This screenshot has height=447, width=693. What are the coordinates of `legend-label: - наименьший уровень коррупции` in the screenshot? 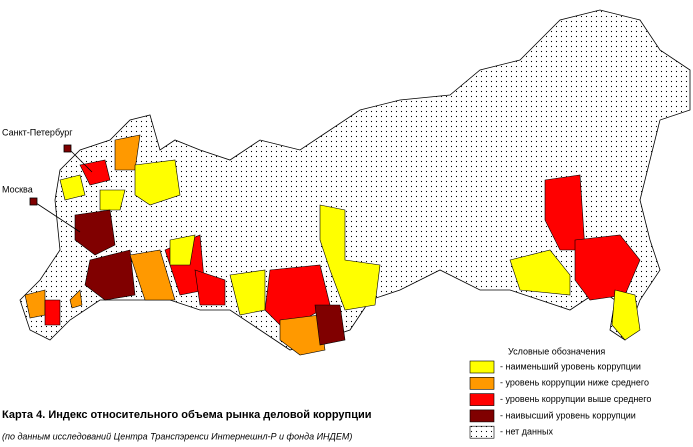 It's located at (570, 366).